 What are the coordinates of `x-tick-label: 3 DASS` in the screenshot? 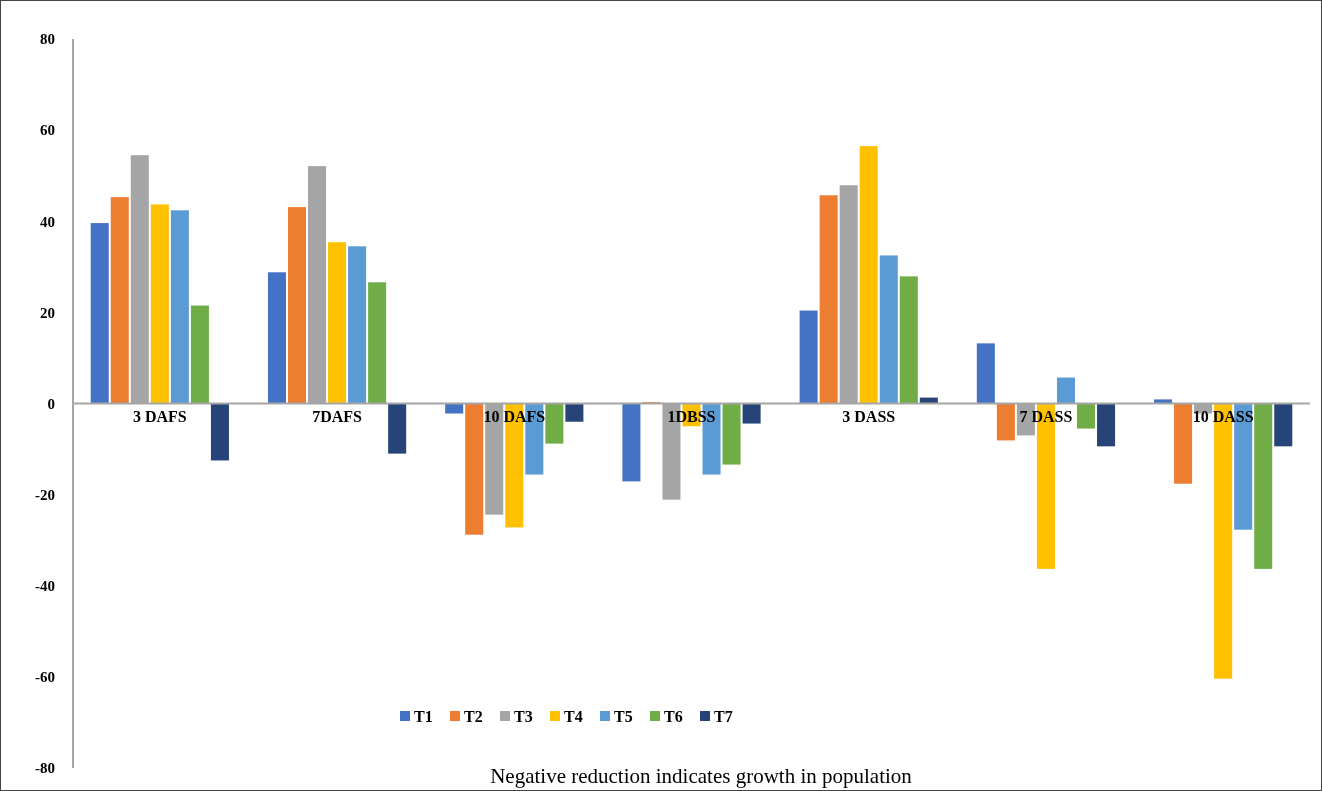 It's located at (869, 416).